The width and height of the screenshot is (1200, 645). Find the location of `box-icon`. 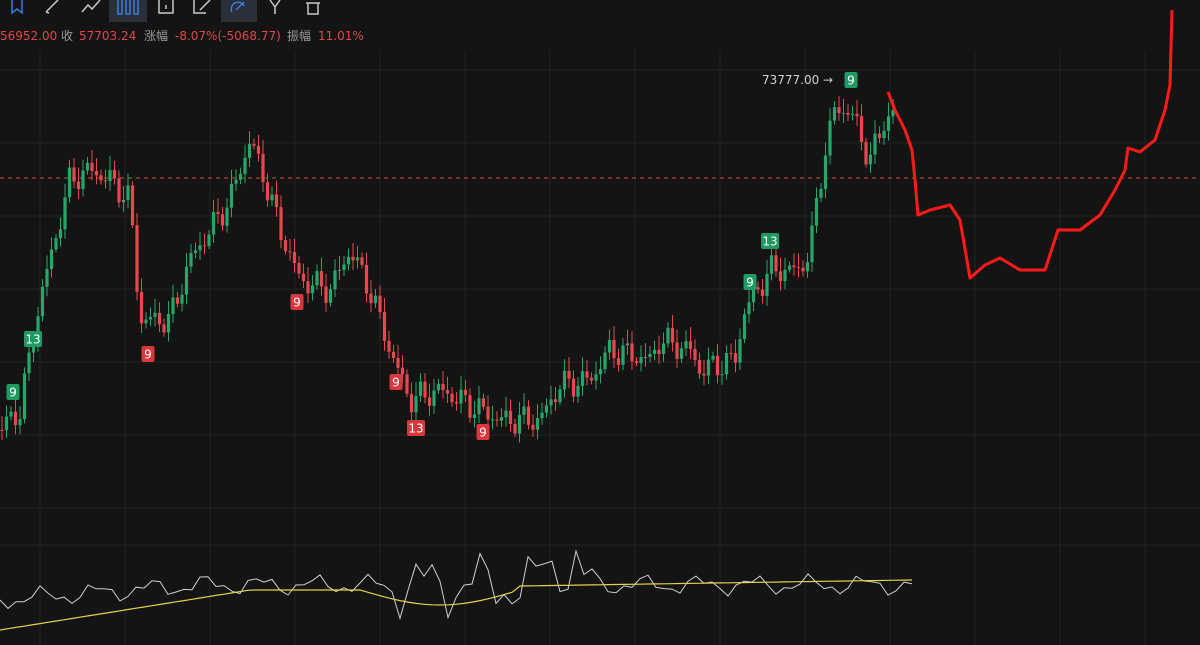

box-icon is located at coordinates (166, 7).